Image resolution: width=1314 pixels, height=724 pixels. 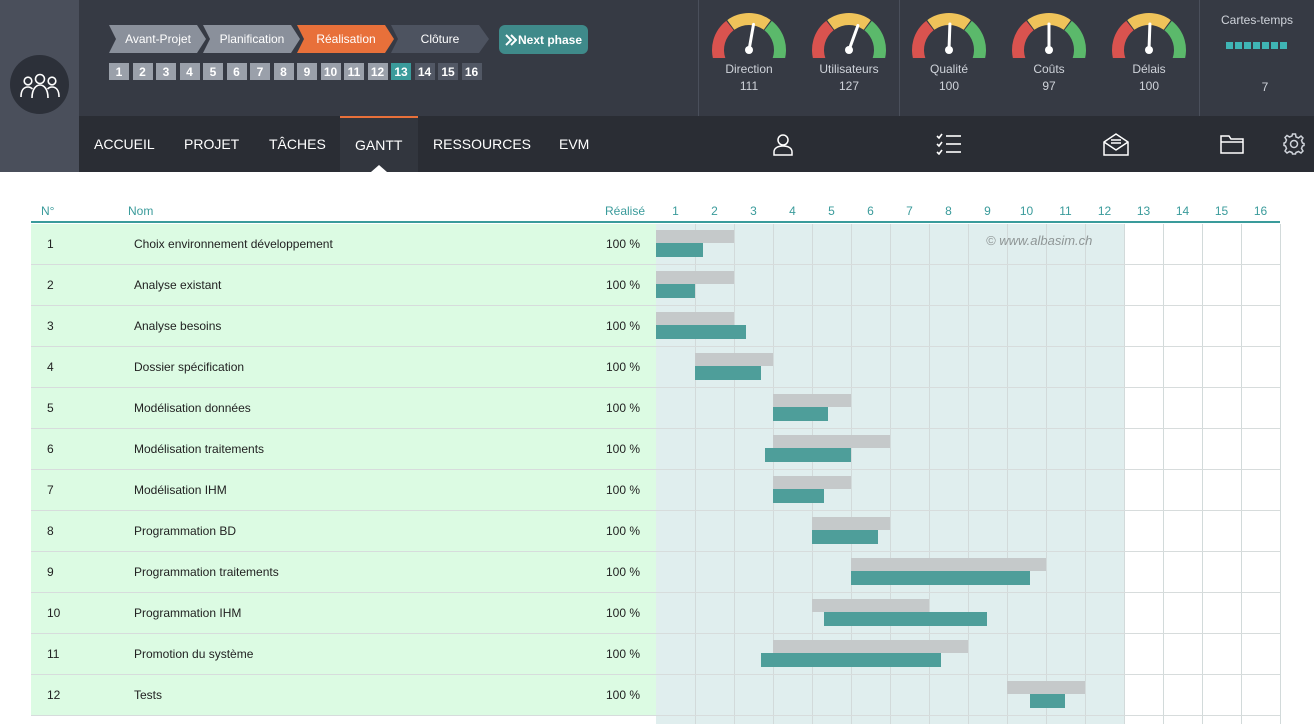 I want to click on day-header-15: 15, so click(x=1221, y=211).